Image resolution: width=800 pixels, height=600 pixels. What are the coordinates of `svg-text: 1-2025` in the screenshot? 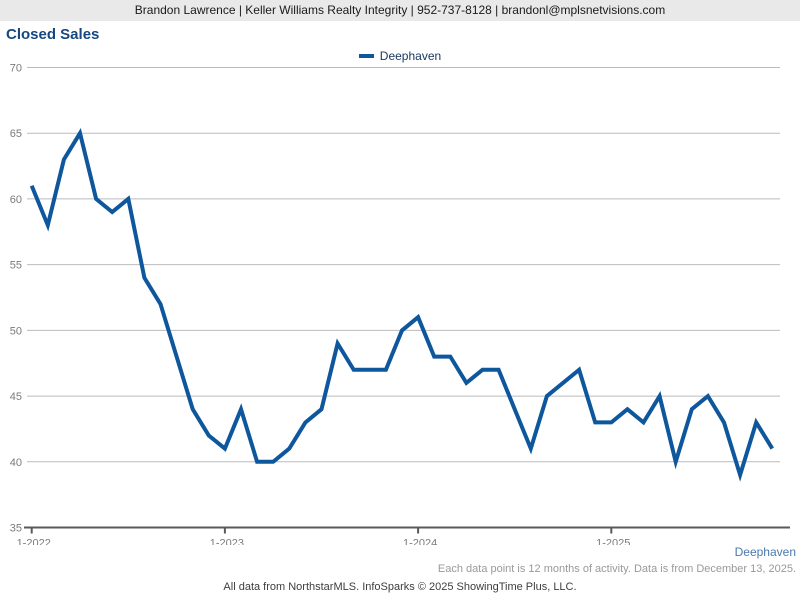 It's located at (613, 542).